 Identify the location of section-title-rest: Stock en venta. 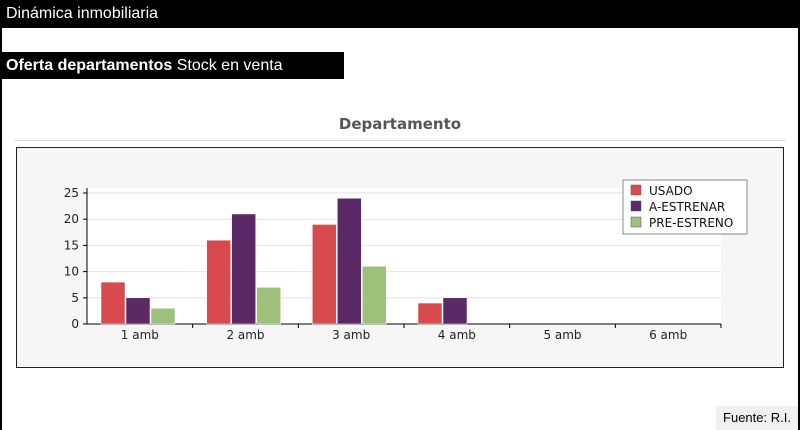
(229, 65).